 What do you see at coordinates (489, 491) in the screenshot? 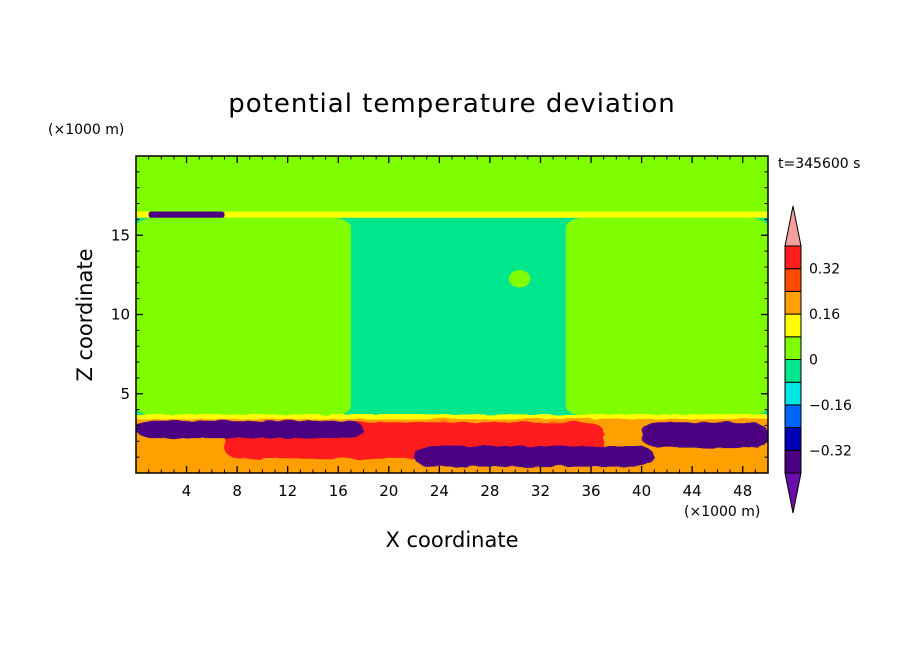
I see `x-tick-label: 28` at bounding box center [489, 491].